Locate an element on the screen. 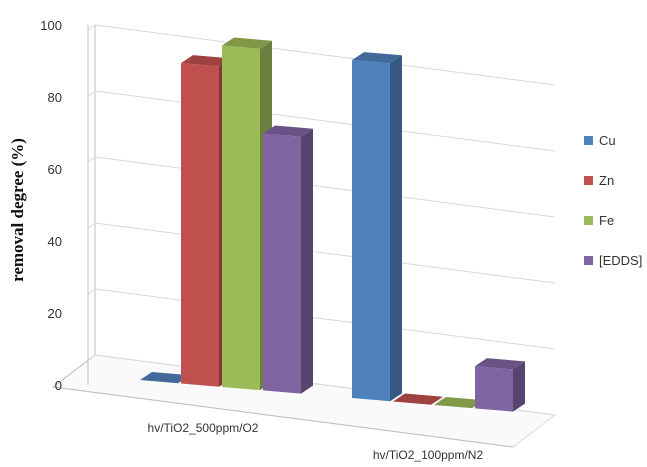 The image size is (647, 467). legend-label: Fe is located at coordinates (606, 220).